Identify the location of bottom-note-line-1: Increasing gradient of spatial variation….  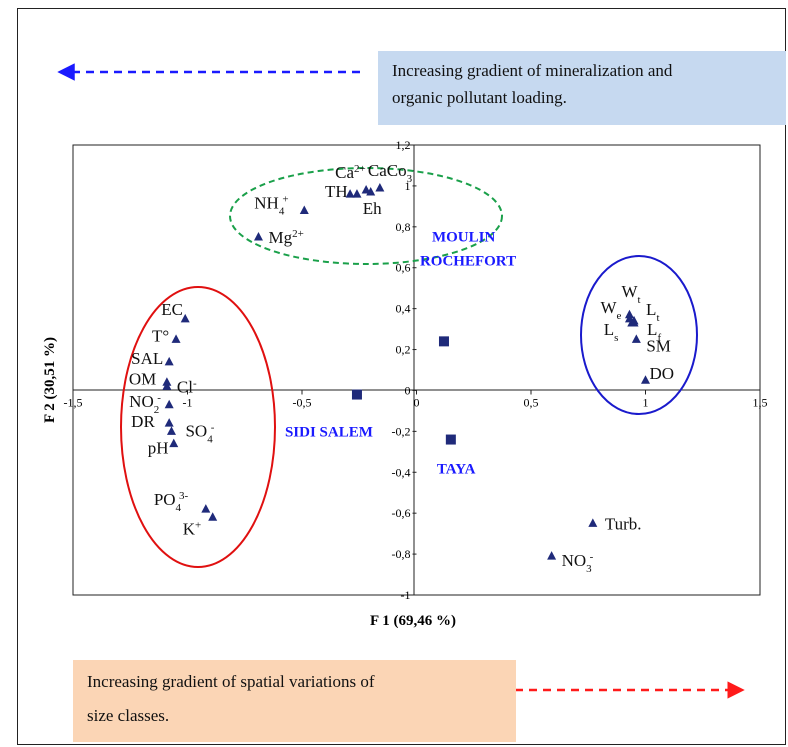
(231, 681).